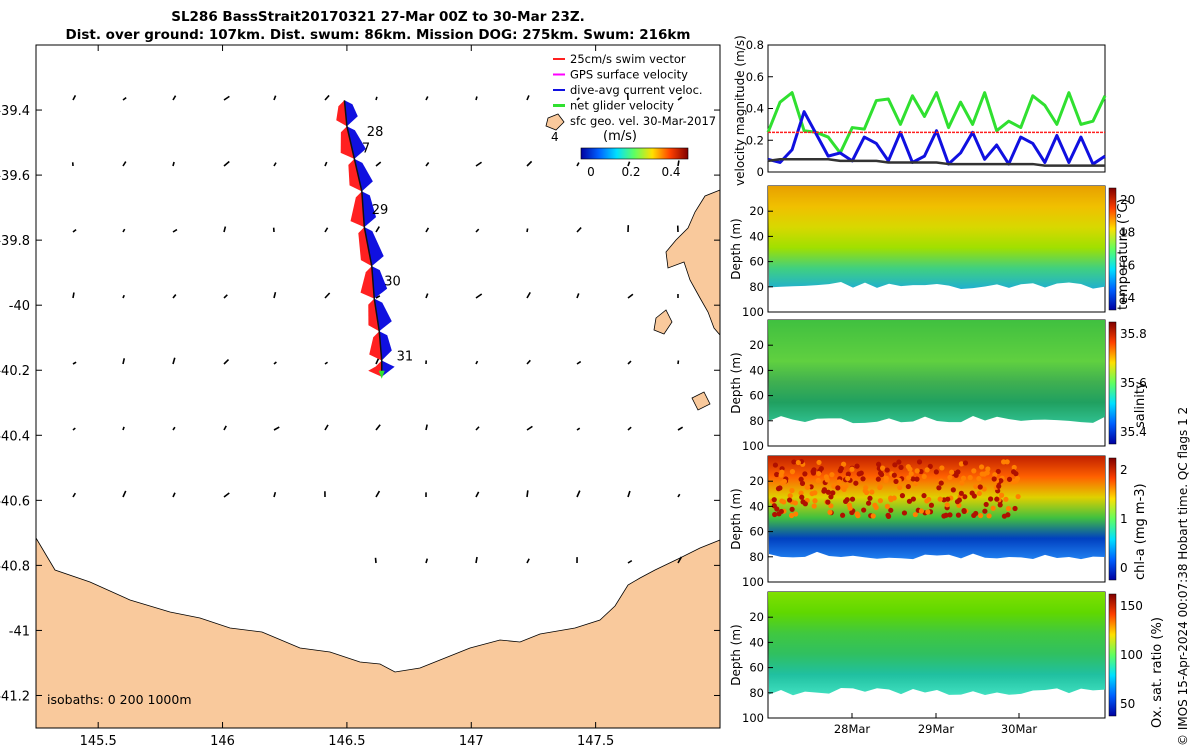  Describe the element at coordinates (356, 142) in the screenshot. I see `current-vector-swath` at that location.